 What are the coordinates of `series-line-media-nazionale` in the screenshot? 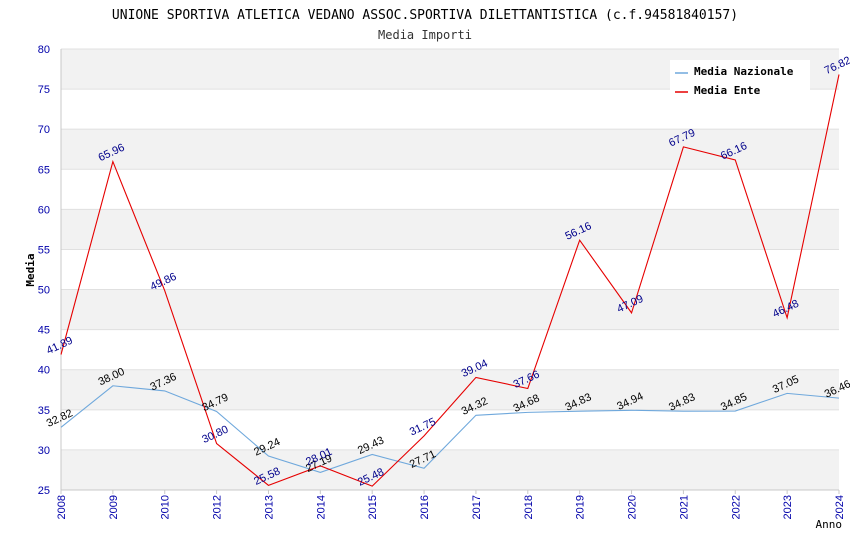 It's located at (450, 429).